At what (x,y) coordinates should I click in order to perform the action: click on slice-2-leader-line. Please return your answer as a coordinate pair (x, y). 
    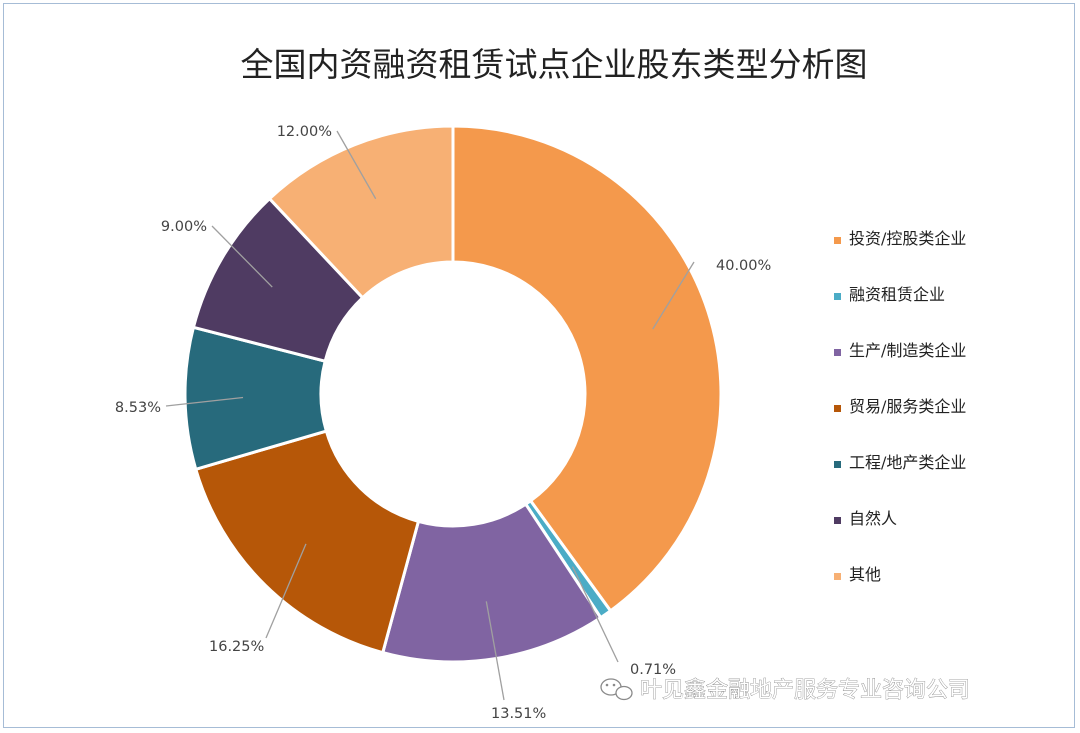
    Looking at the image, I should click on (595, 614).